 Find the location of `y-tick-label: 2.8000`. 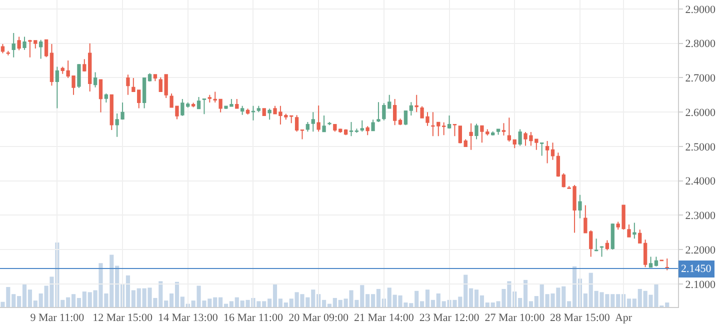

y-tick-label: 2.8000 is located at coordinates (700, 44).